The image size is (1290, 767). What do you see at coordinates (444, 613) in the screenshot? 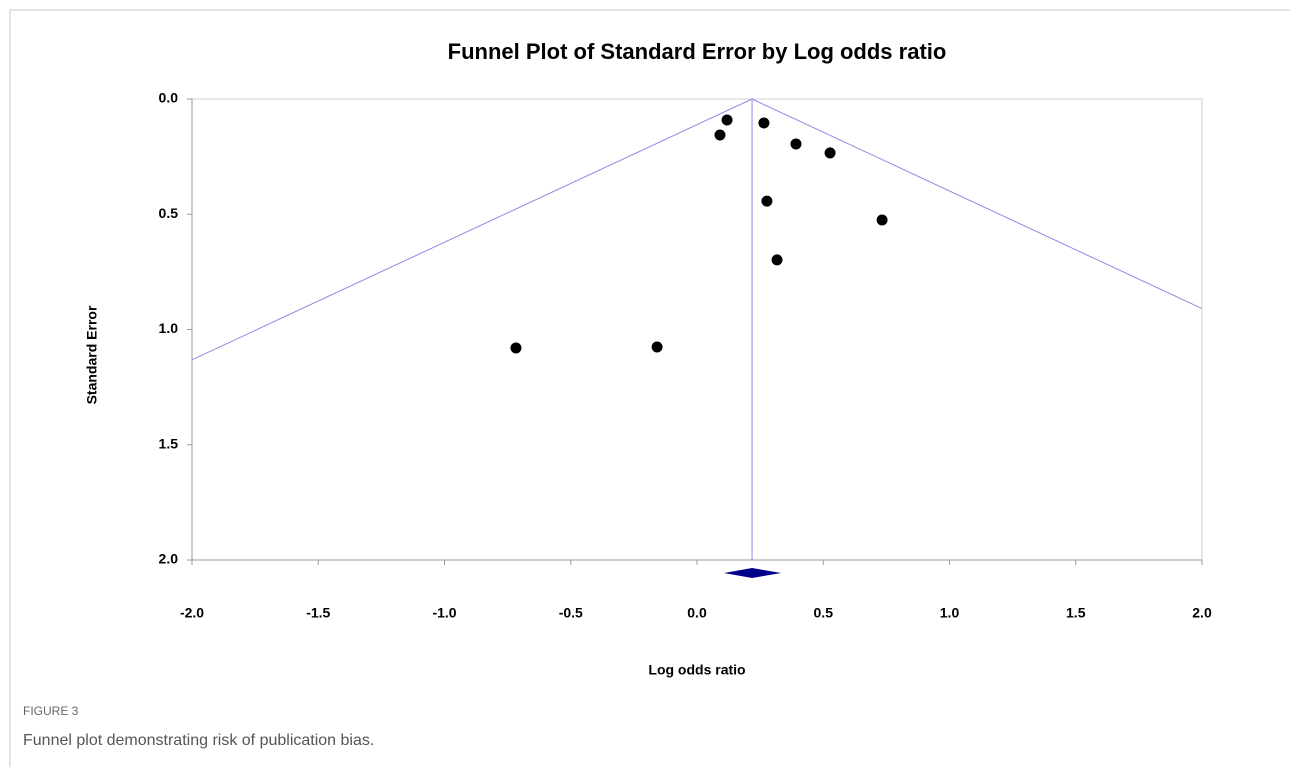
I see `x-tick-label: -1.0` at bounding box center [444, 613].